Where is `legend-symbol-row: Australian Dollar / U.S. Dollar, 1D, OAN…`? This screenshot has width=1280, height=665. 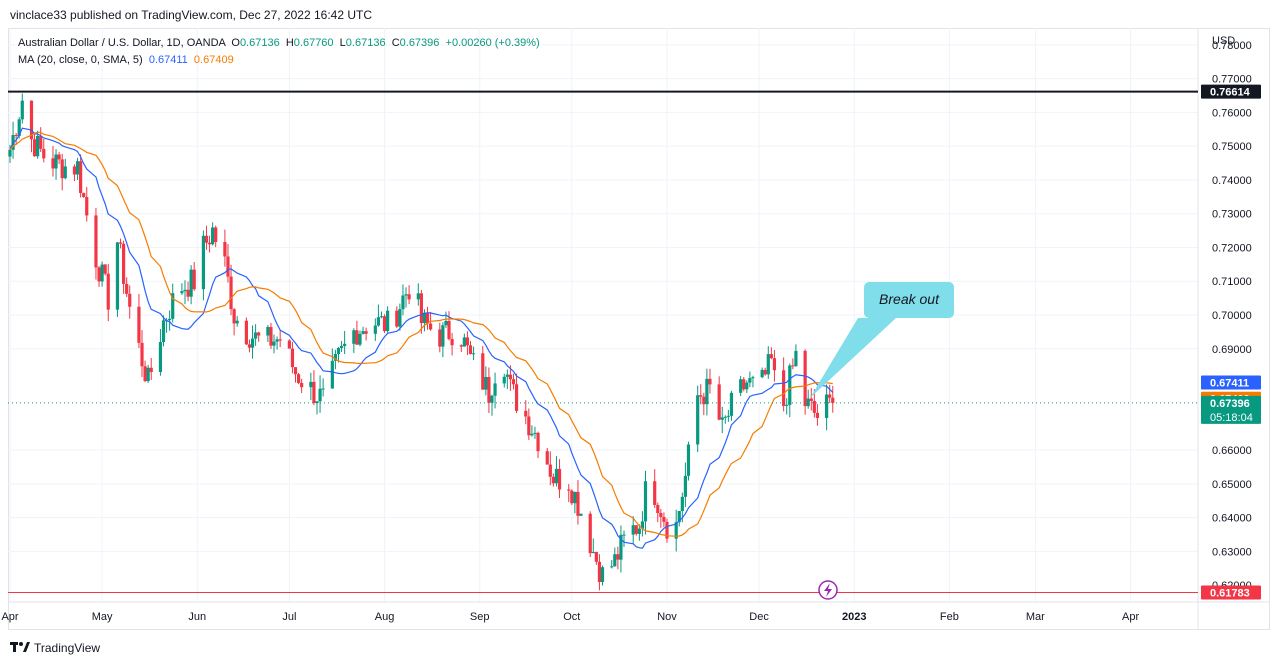 legend-symbol-row: Australian Dollar / U.S. Dollar, 1D, OAN… is located at coordinates (279, 43).